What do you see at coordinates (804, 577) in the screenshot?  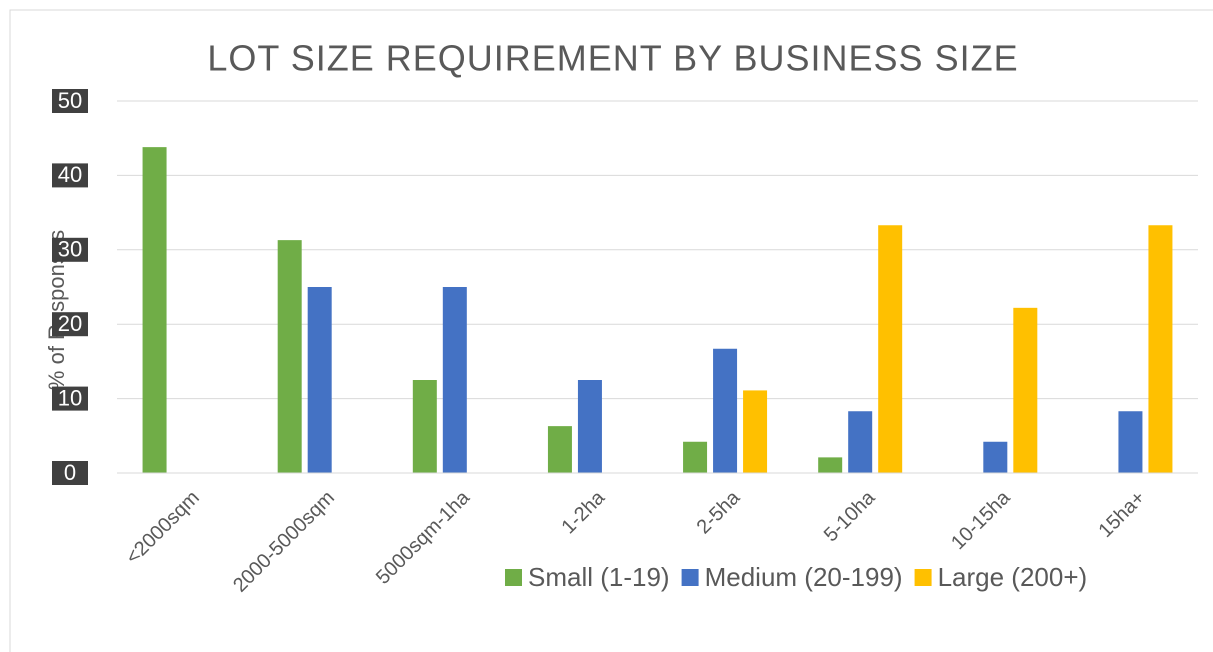 I see `legend-label: Medium (20-199)` at bounding box center [804, 577].